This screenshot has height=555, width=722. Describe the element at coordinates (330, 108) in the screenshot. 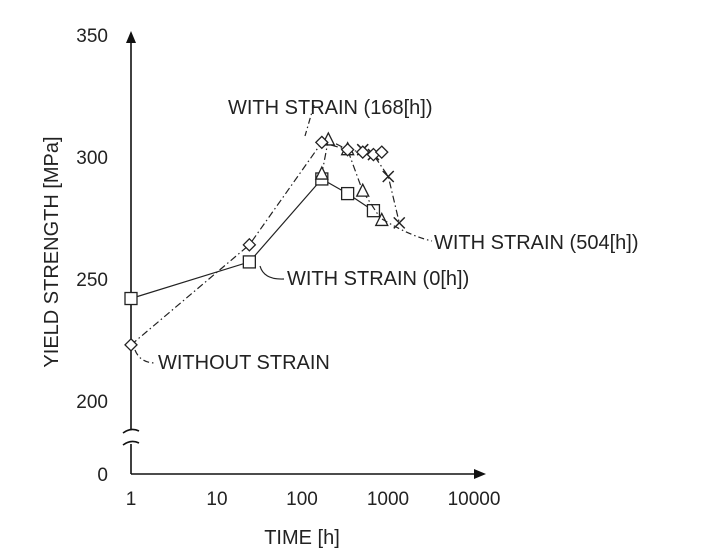

I see `annotation-with-strain-168h: WITH STRAIN (168[h])` at that location.